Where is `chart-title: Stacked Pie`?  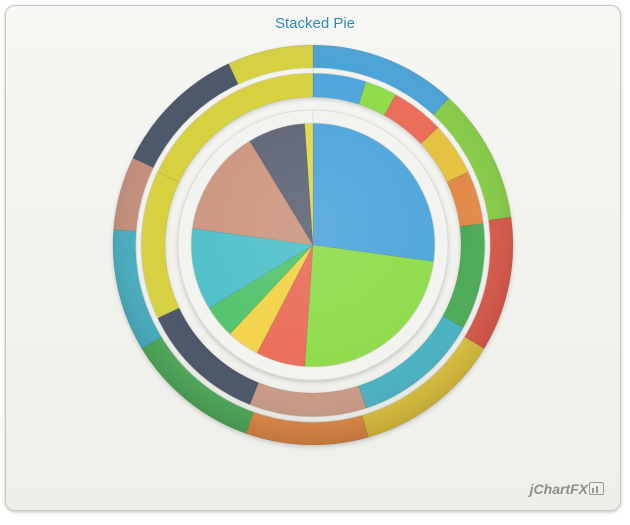
chart-title: Stacked Pie is located at coordinates (315, 23).